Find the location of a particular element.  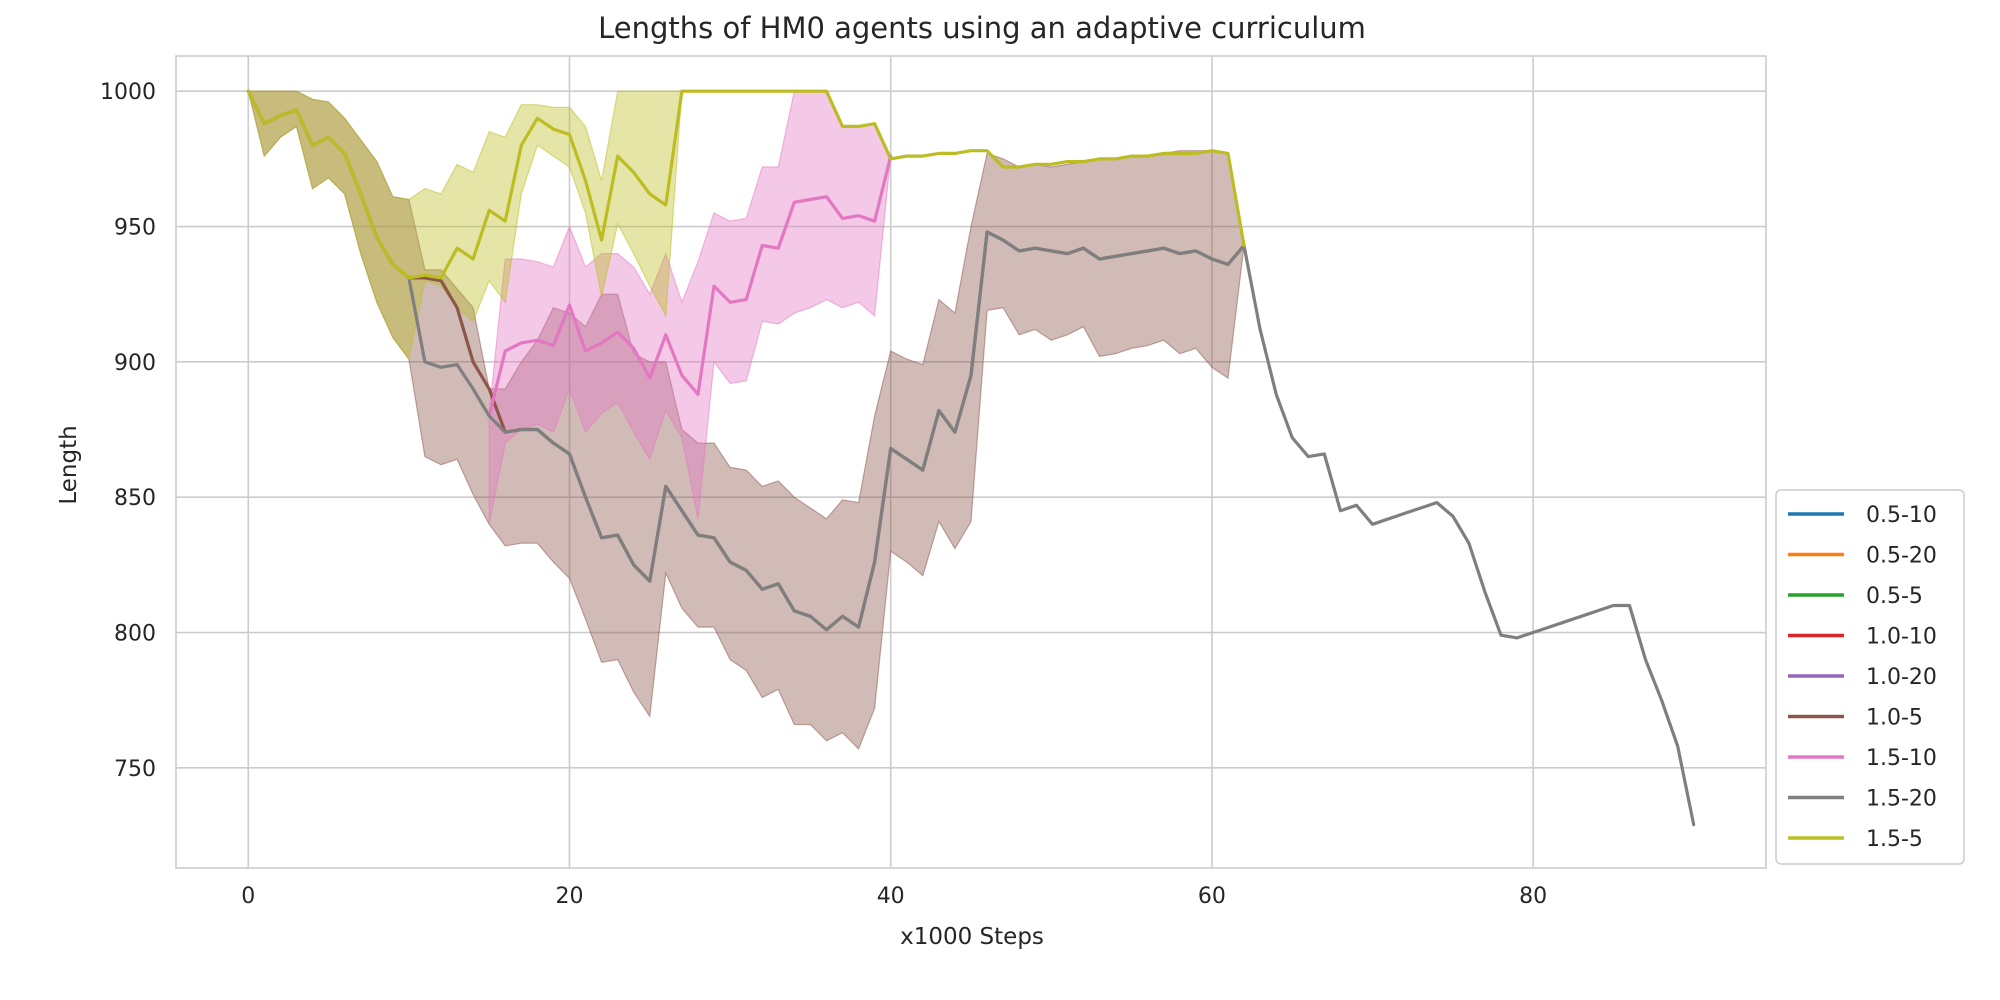

legend-label: 1.0-10 is located at coordinates (1901, 637).